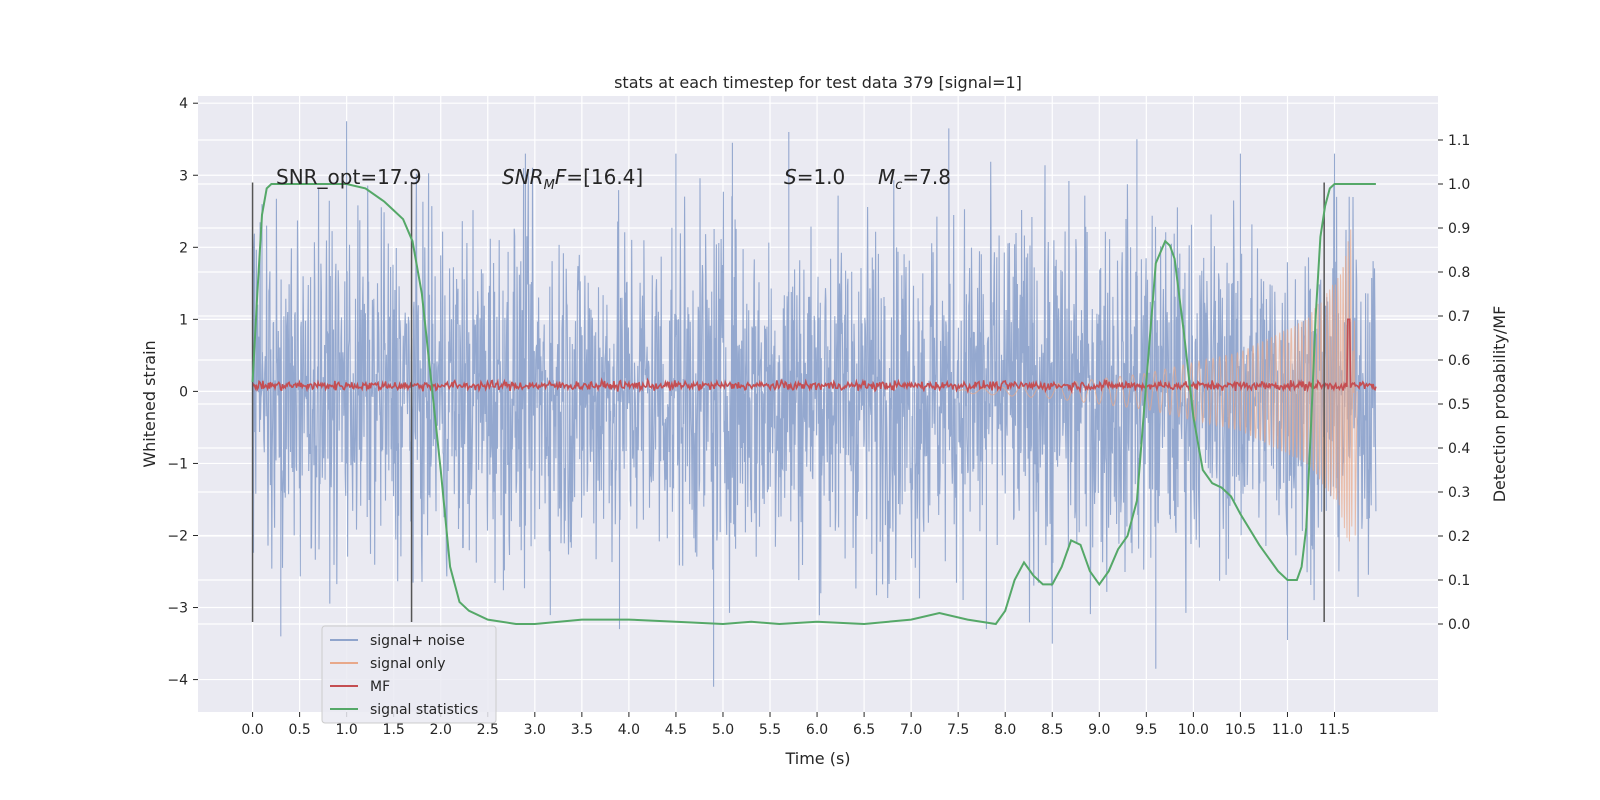 The width and height of the screenshot is (1600, 800). I want to click on annotation-snr-mf-value: [16.4], so click(613, 177).